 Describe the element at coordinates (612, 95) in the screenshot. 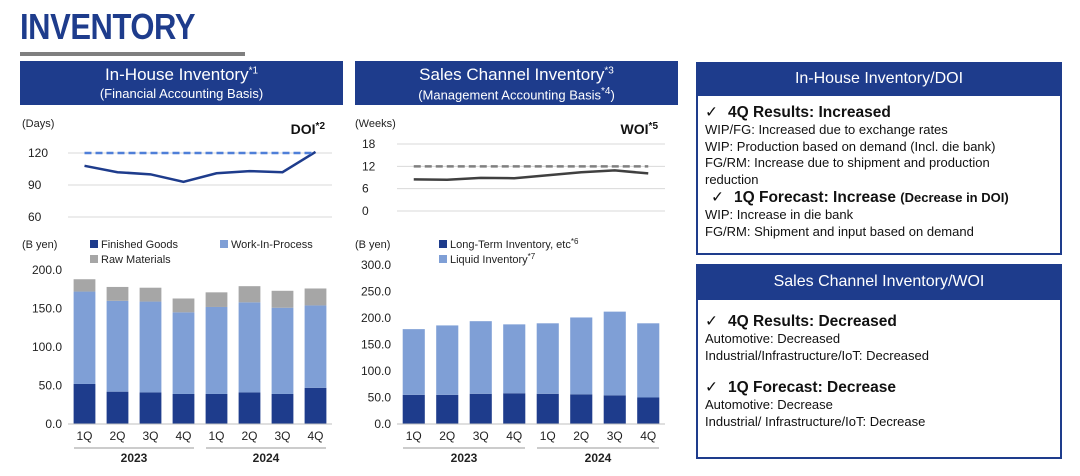

I see `sales-channel-subtitle-end: )` at that location.